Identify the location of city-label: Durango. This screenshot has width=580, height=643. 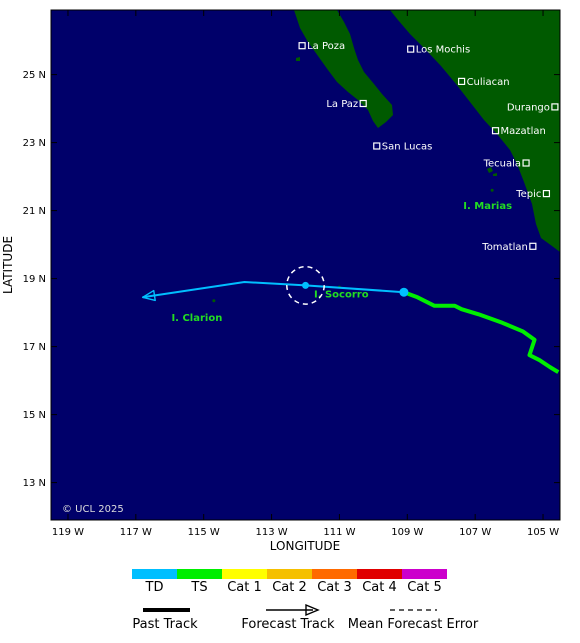
(528, 107).